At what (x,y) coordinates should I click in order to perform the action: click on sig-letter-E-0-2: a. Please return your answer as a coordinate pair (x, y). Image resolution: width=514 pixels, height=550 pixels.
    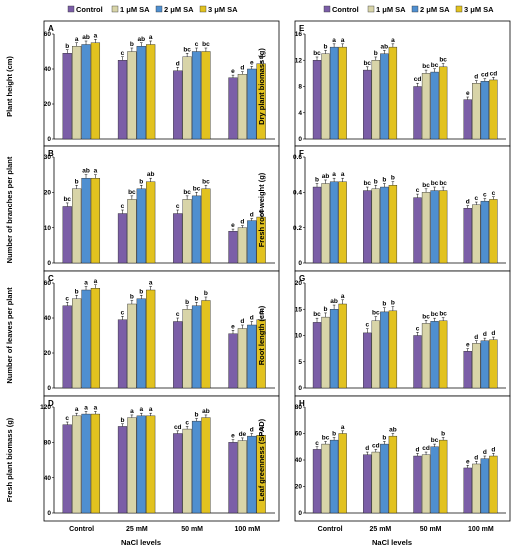
    Looking at the image, I should click on (334, 40).